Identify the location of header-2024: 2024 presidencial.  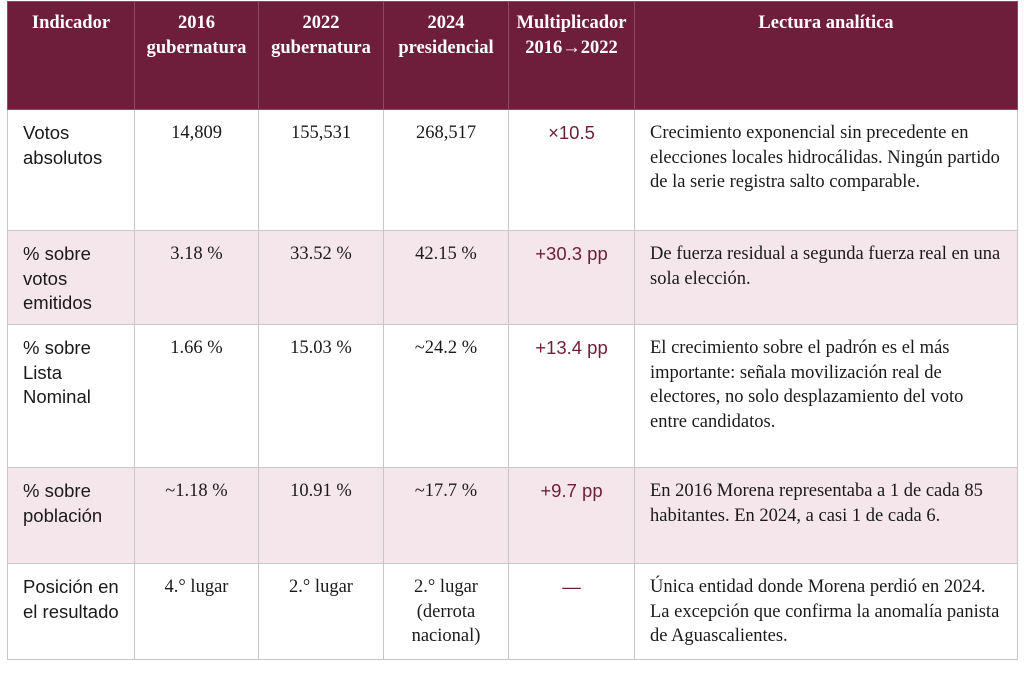
(446, 55).